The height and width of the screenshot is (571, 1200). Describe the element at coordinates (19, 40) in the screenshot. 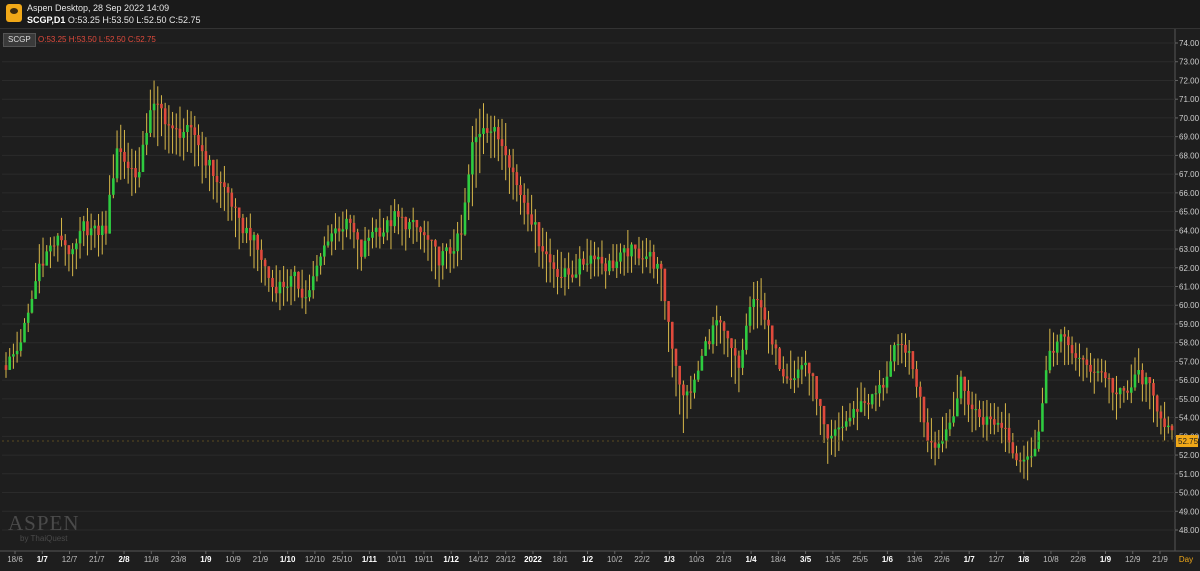

I see `legend-symbol: SCGP` at that location.